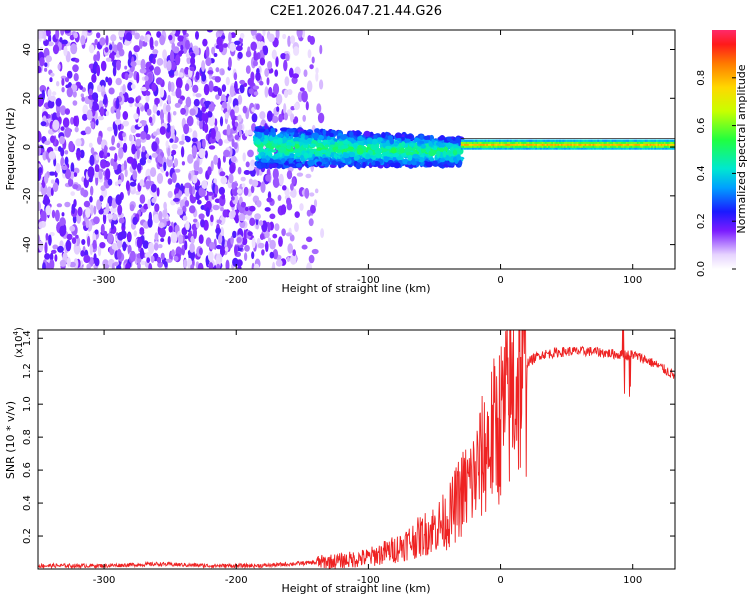  I want to click on y-tick-label: 1.2, so click(27, 371).